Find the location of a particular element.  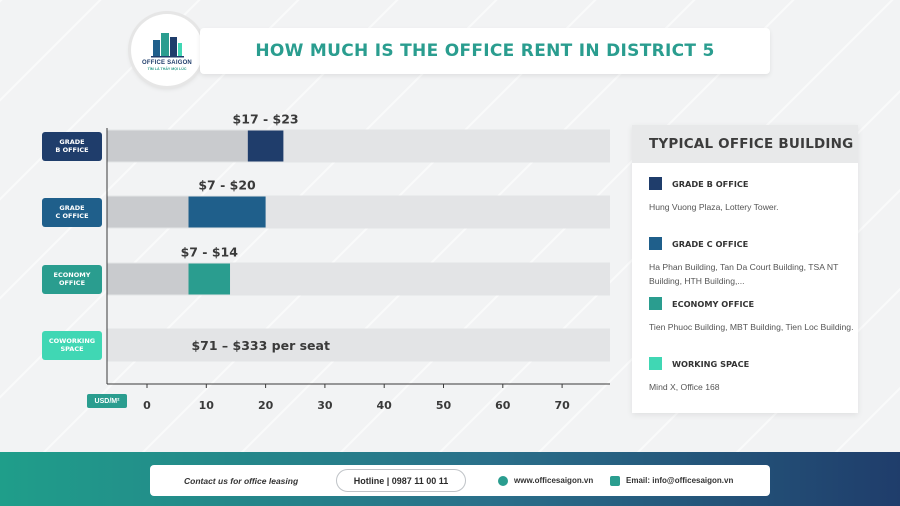

legend-title: ECONOMY OFFICE is located at coordinates (713, 303).